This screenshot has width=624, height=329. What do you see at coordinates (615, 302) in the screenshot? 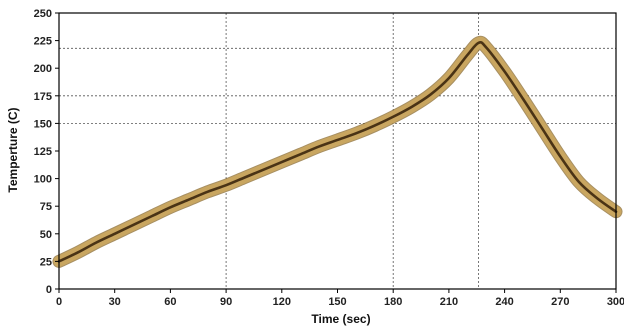
I see `x-tick-label: 300` at bounding box center [615, 302].